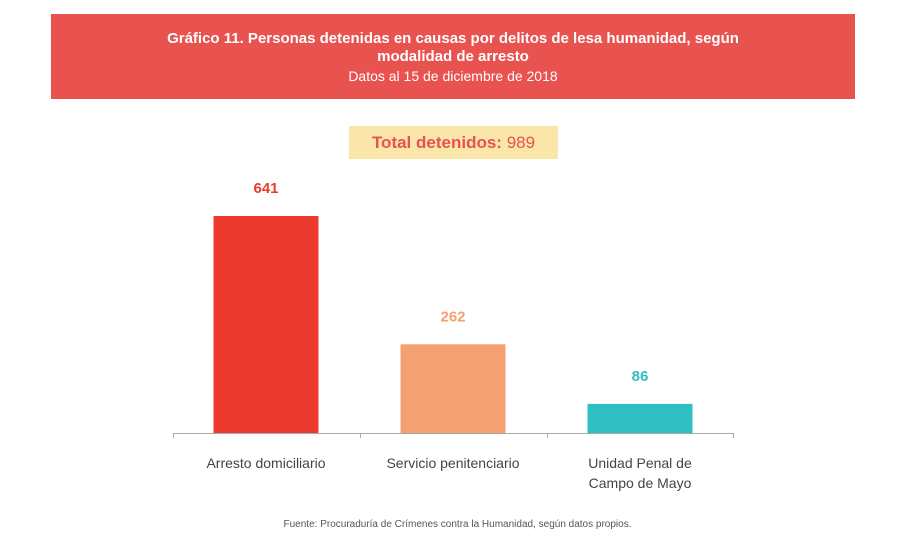 This screenshot has width=915, height=544. Describe the element at coordinates (265, 463) in the screenshot. I see `category-label-1: Arresto domiciliario` at that location.